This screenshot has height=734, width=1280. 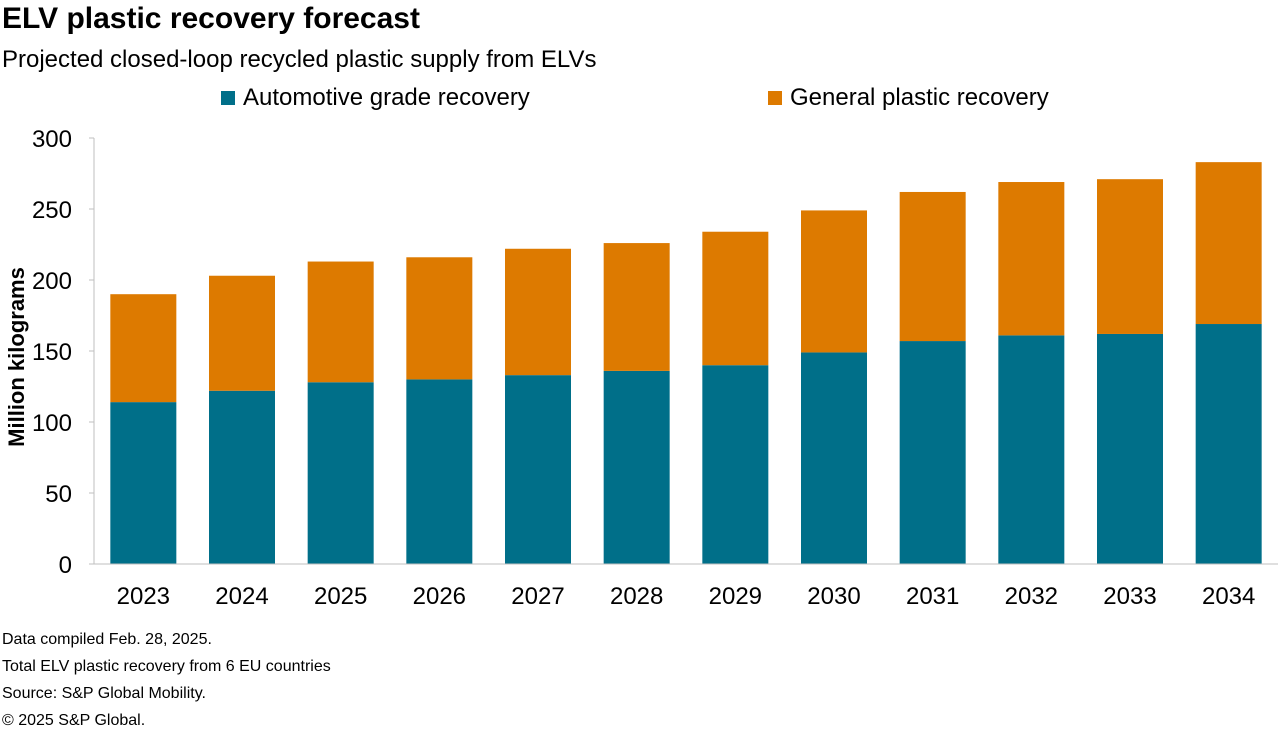 I want to click on bar-general-2031, so click(x=932, y=266).